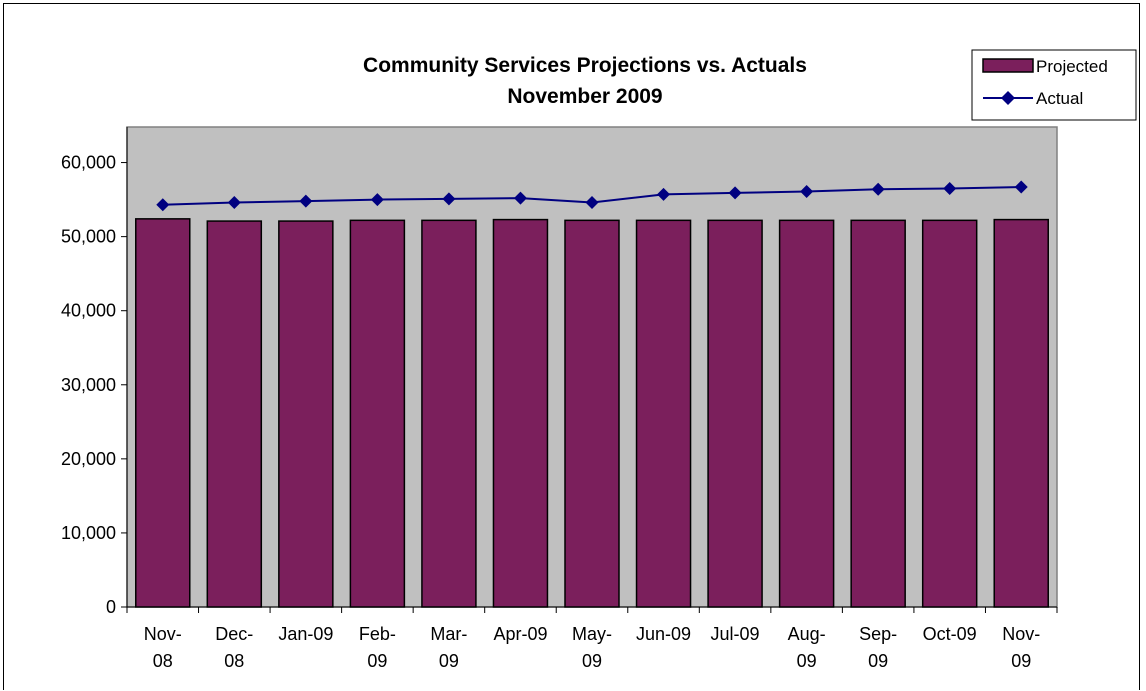 The image size is (1146, 691). What do you see at coordinates (88, 311) in the screenshot?
I see `y-tick-label: 40,000` at bounding box center [88, 311].